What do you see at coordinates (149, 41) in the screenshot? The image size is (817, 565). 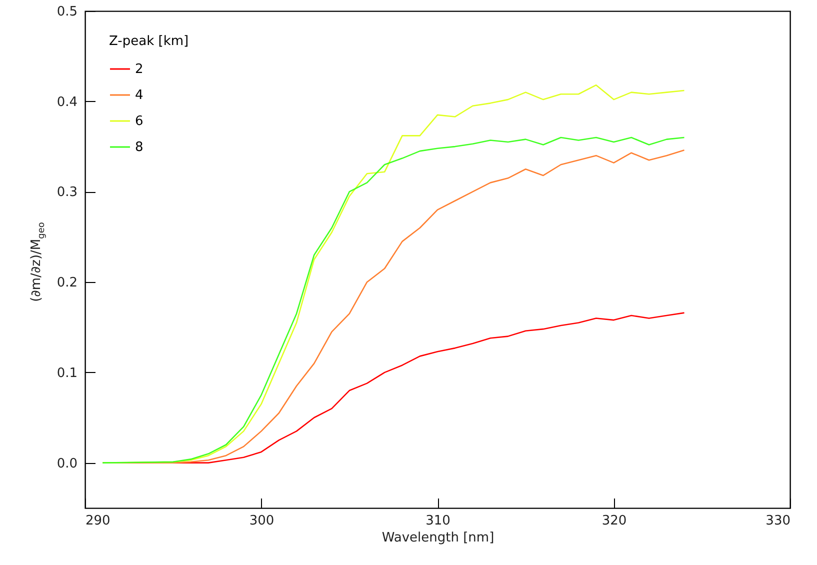 I see `legend-title: Z-peak [km]` at bounding box center [149, 41].